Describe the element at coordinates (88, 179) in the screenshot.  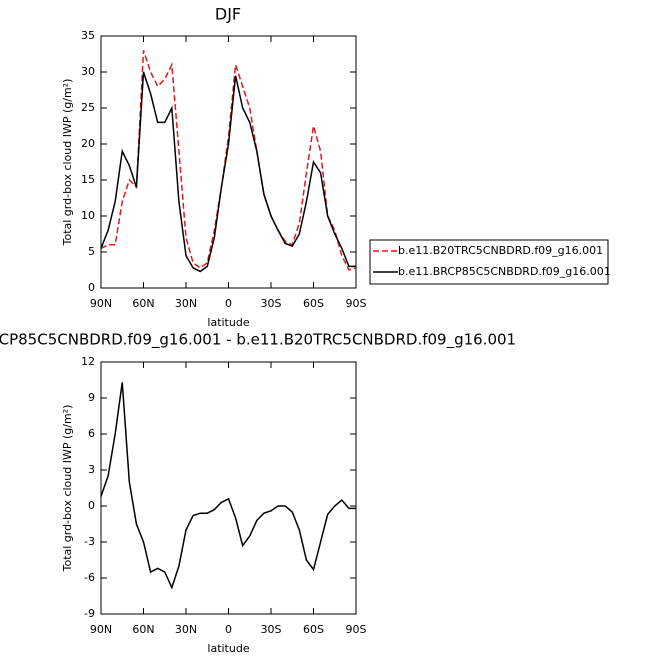
I see `y-tick-label: 15` at that location.